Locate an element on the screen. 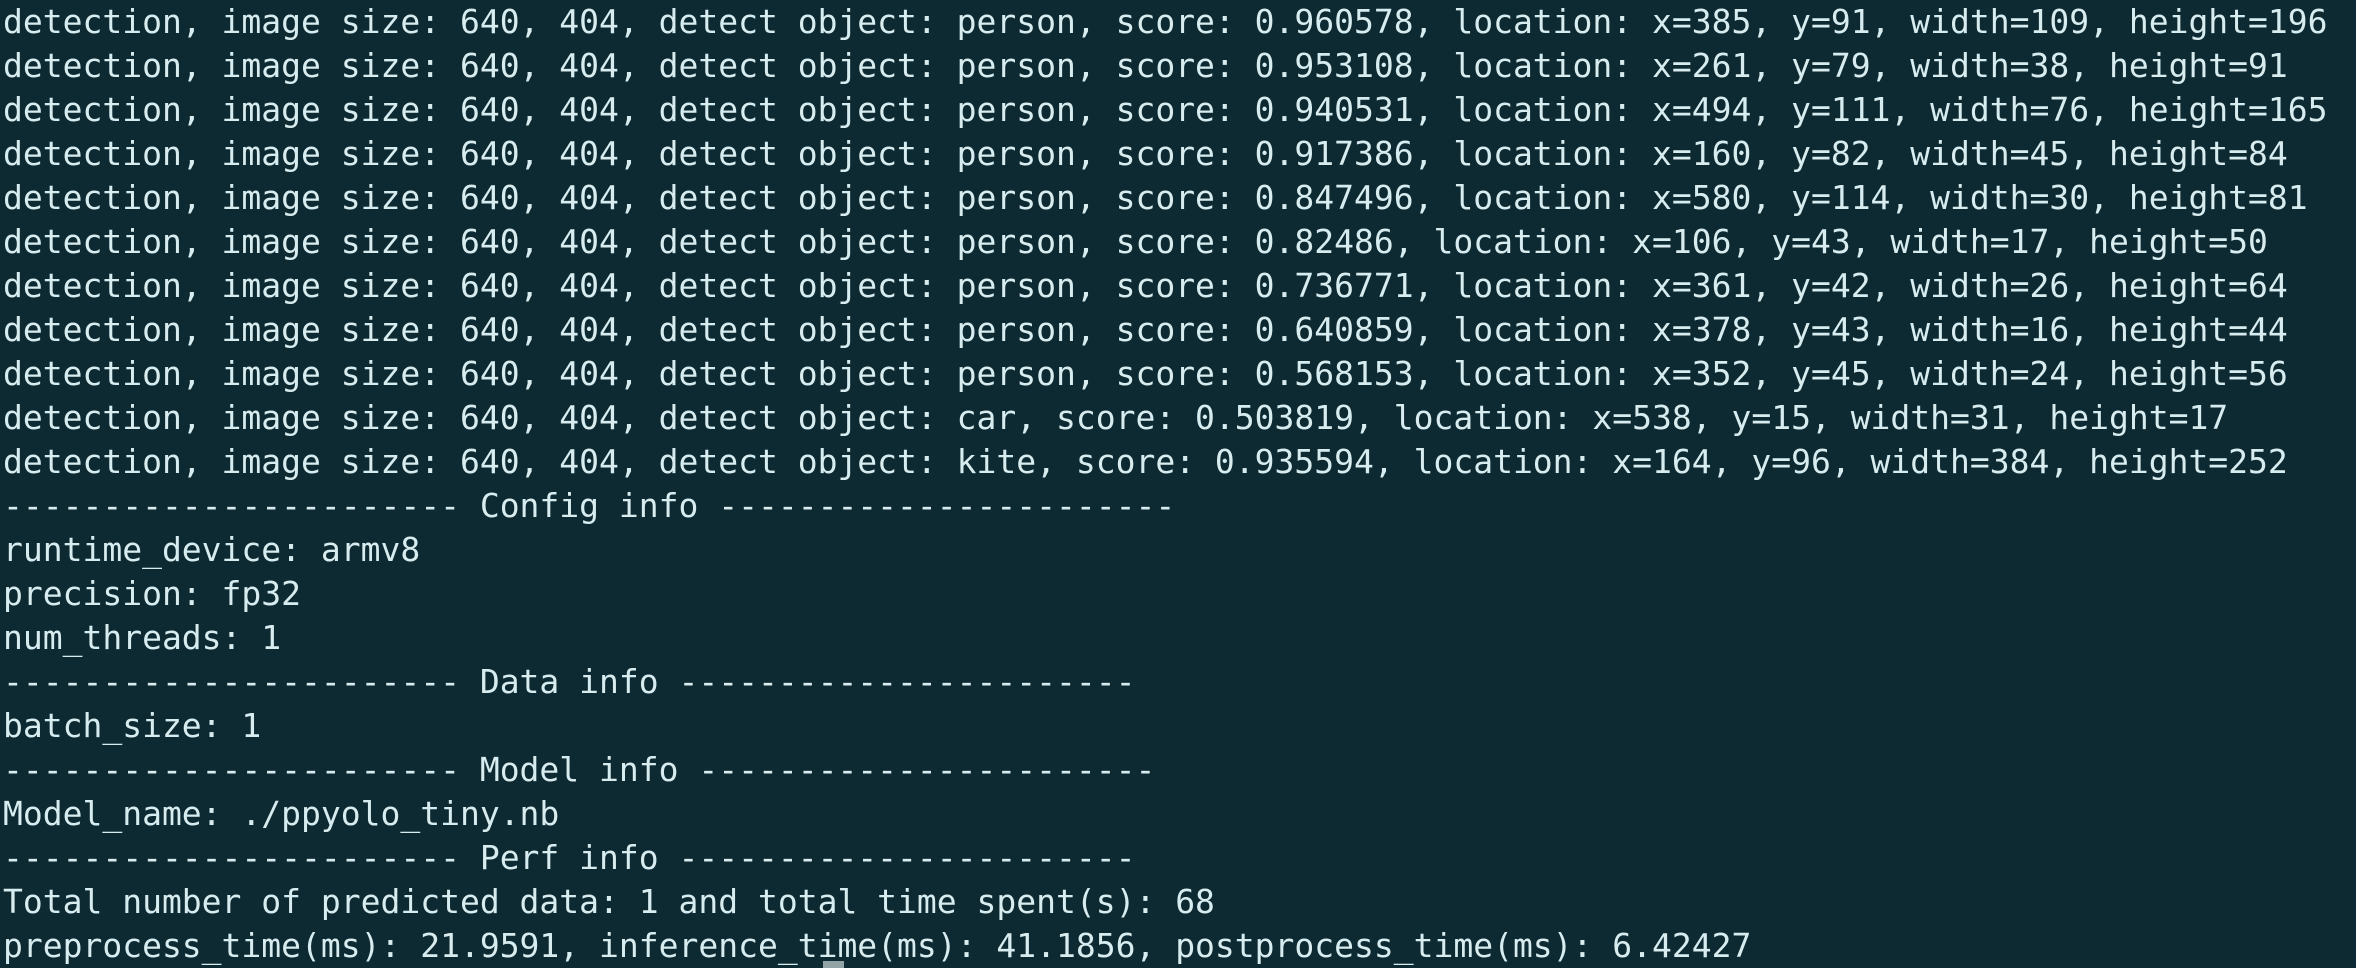 The image size is (2356, 968). terminal-cursor is located at coordinates (833, 964).